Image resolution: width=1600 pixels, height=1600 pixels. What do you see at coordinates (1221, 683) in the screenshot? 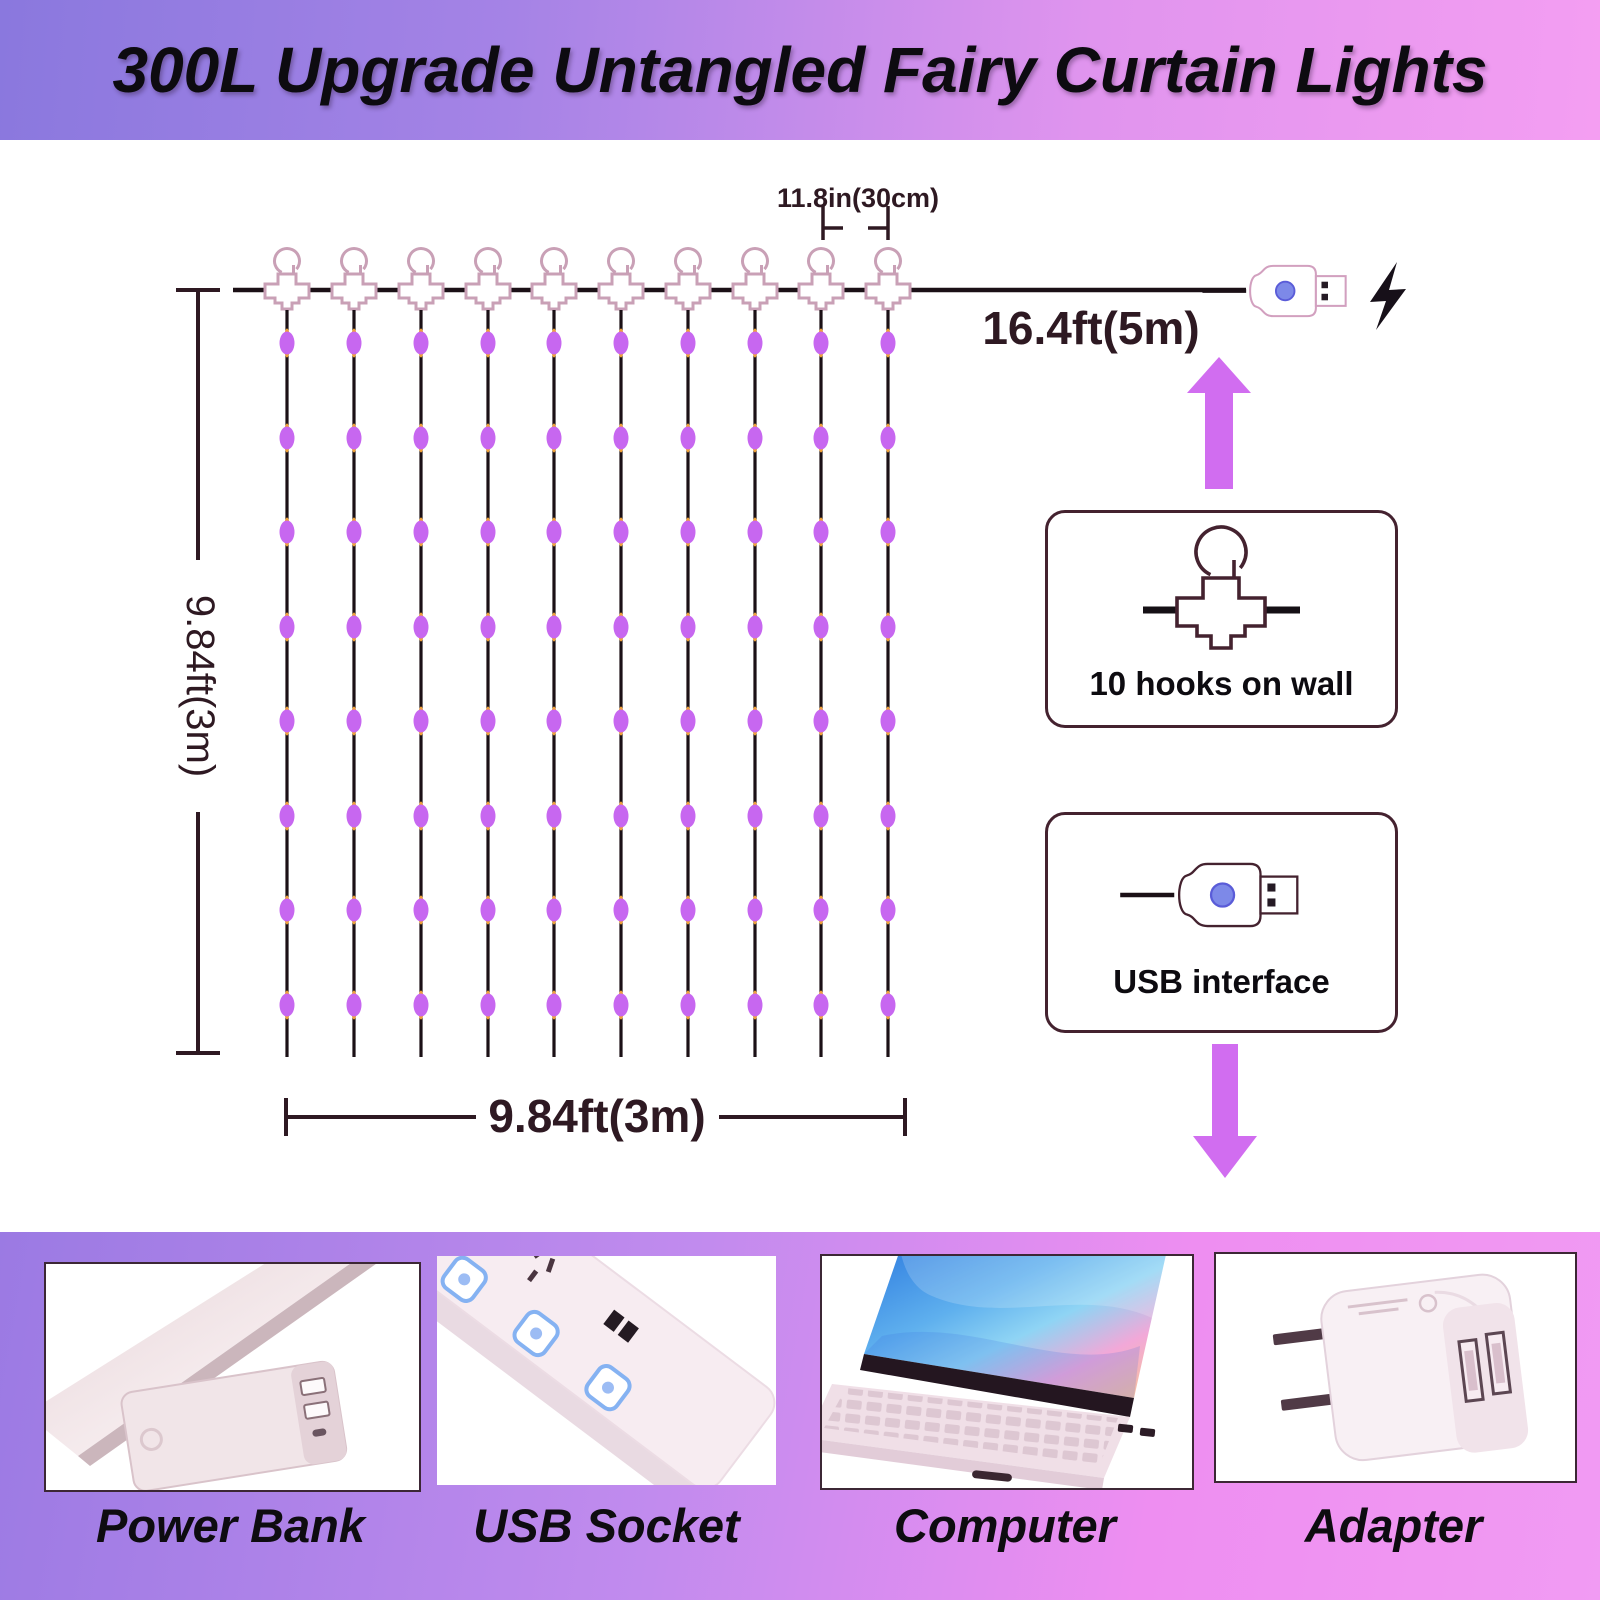
I see `hooks-callout-label: 10 hooks on wall` at bounding box center [1221, 683].